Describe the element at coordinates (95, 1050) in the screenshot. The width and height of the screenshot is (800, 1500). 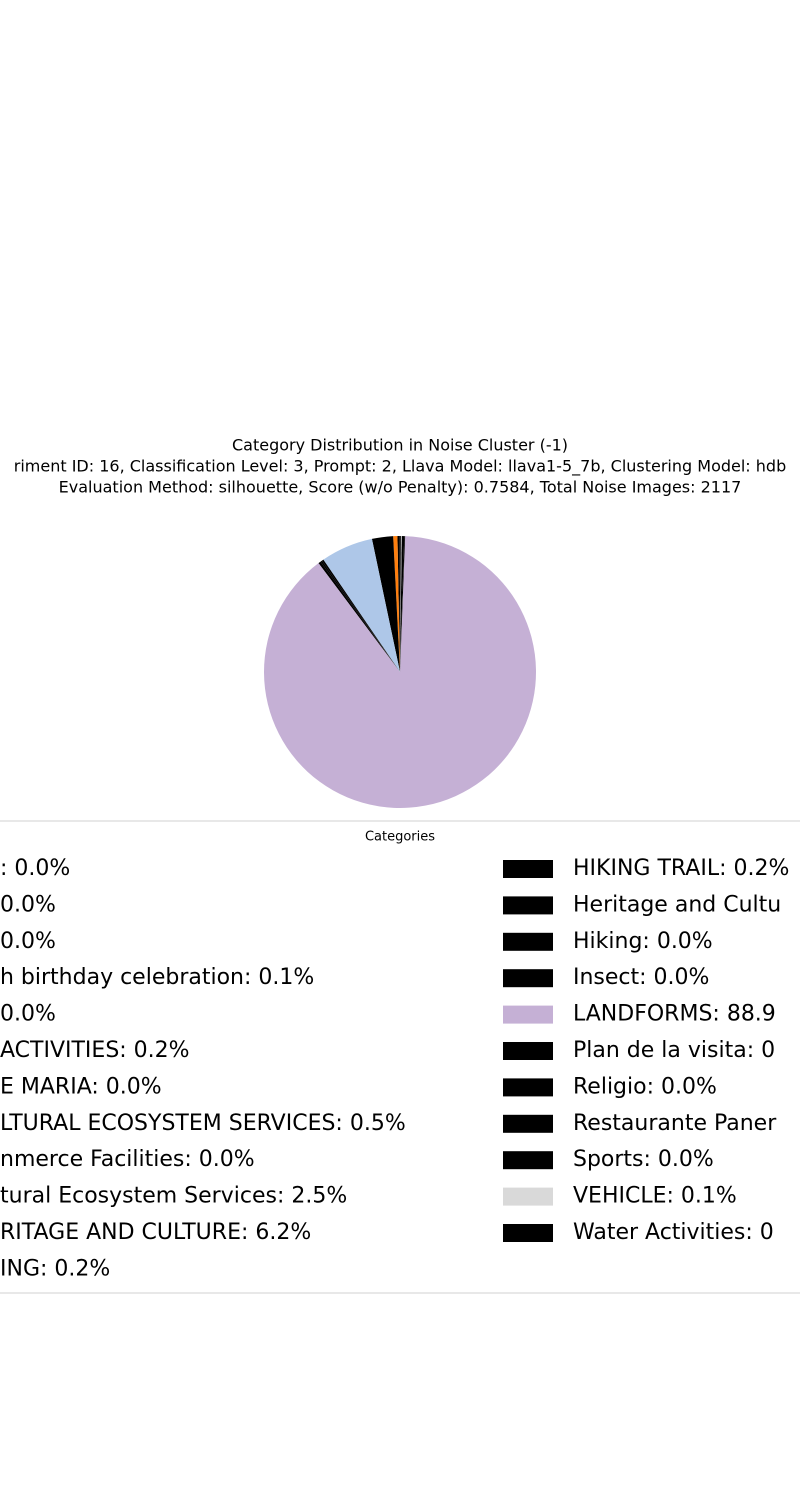
I see `legend-label: ACTIVITIES: 0.2%` at that location.